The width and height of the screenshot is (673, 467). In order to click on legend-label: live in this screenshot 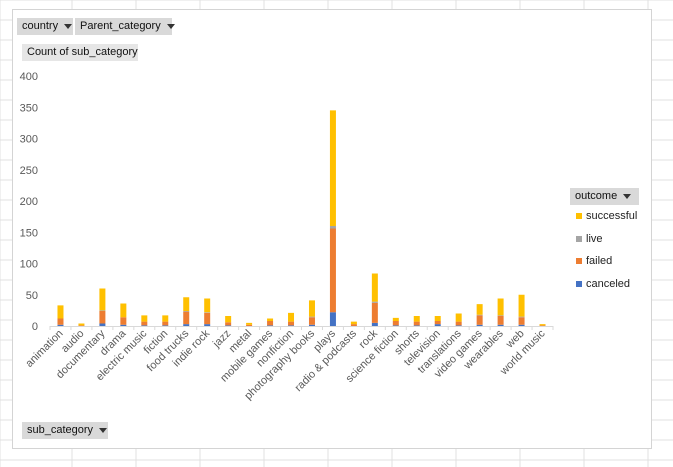, I will do `click(594, 239)`.